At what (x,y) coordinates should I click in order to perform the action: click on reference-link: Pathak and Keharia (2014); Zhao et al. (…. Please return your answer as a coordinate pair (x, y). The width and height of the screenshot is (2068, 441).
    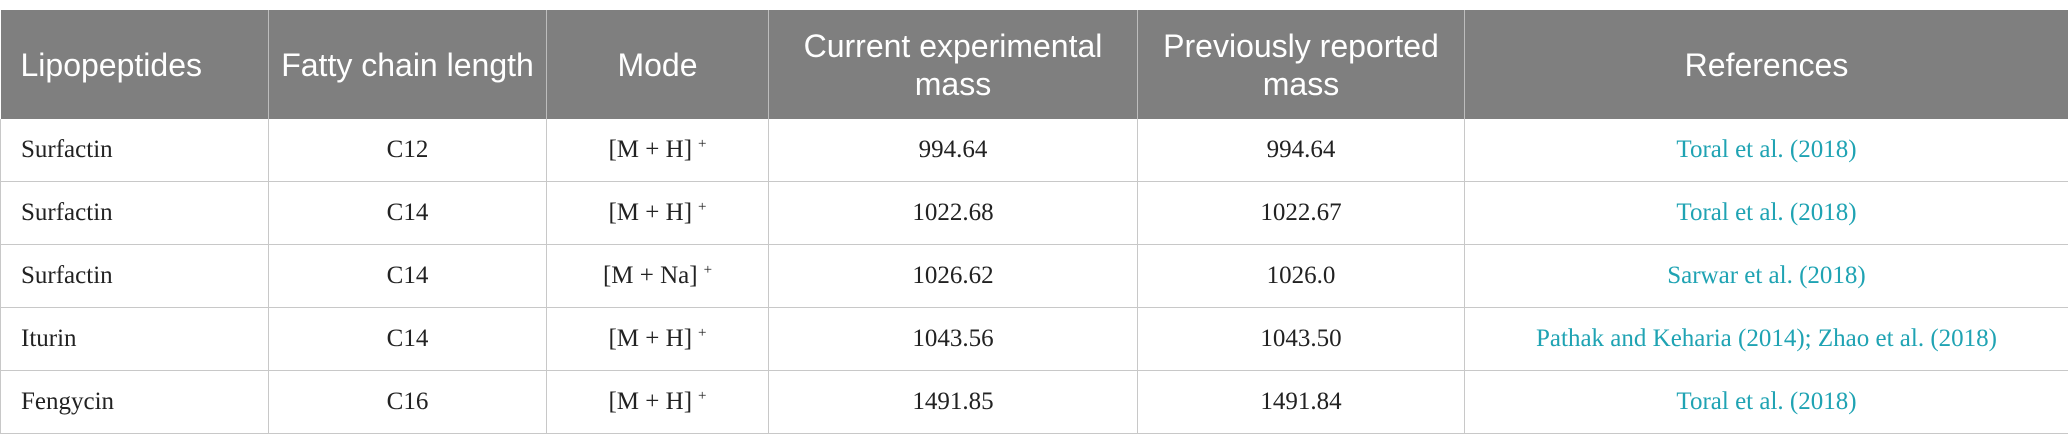
    Looking at the image, I should click on (1766, 338).